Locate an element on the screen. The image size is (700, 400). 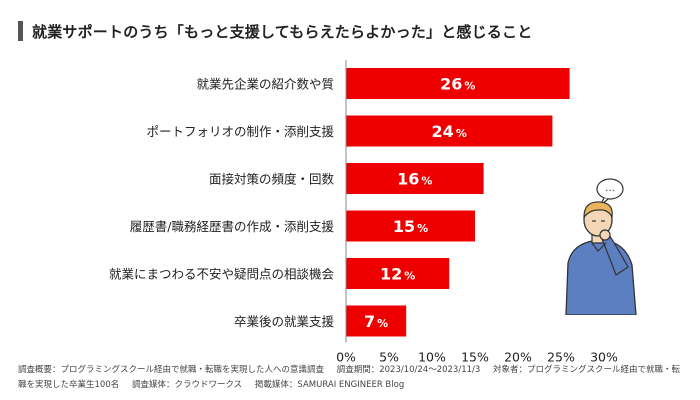
category-label-3: 履歴書/職務経歴書の作成・添削支援 is located at coordinates (232, 226).